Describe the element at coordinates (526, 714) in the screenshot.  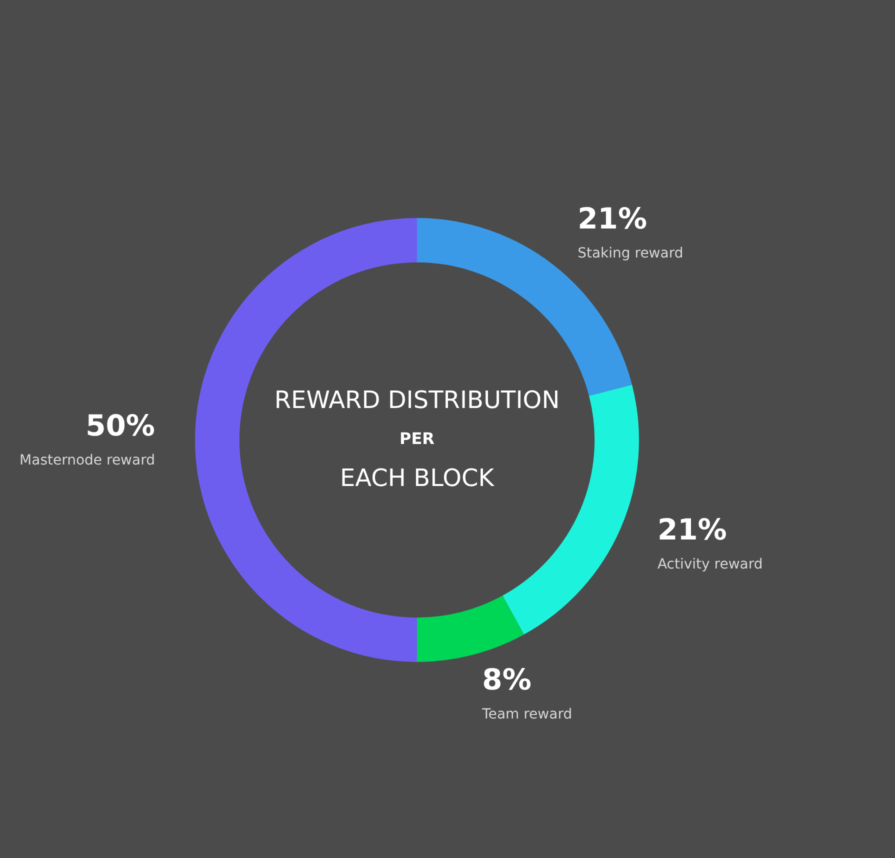
I see `slice-label: Team reward` at that location.